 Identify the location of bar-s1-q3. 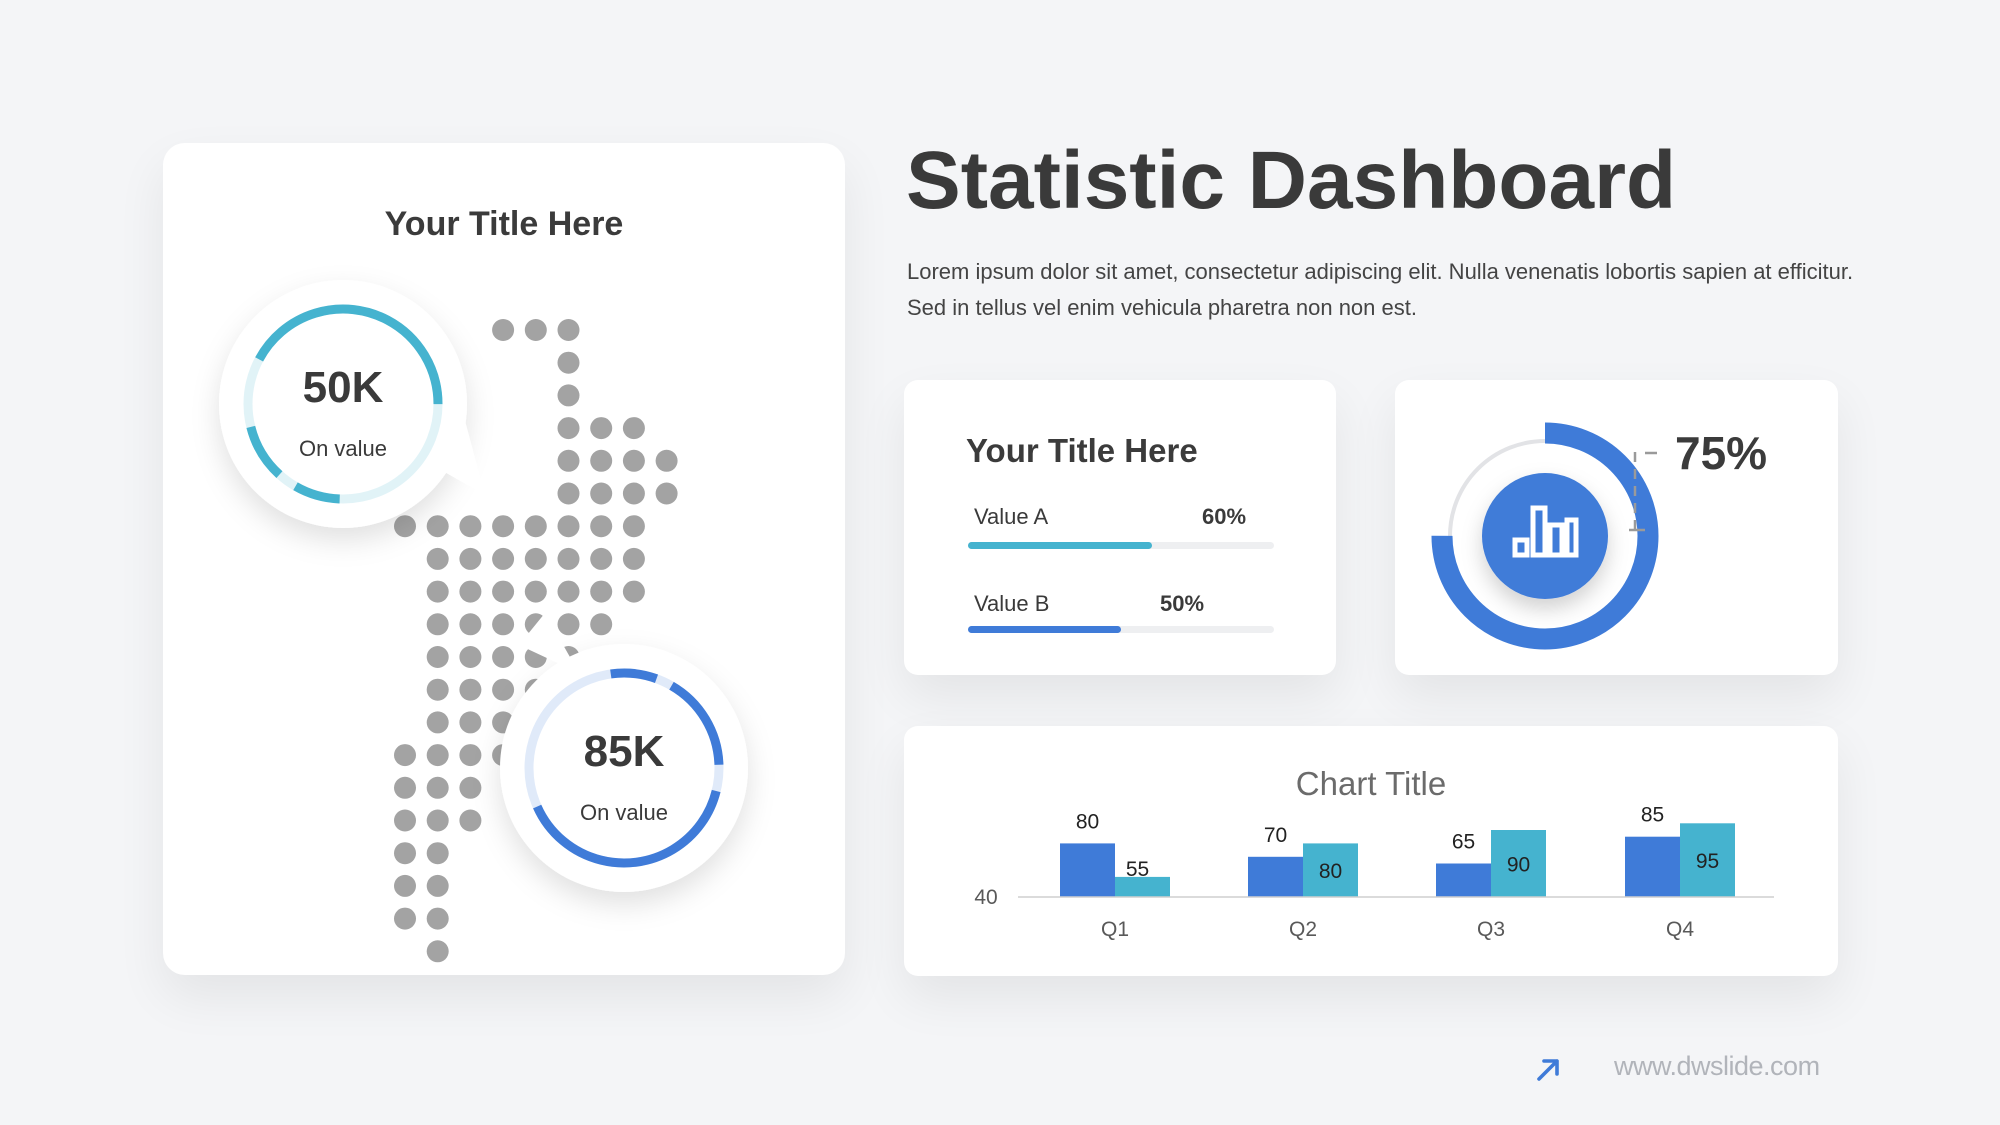
(1463, 880).